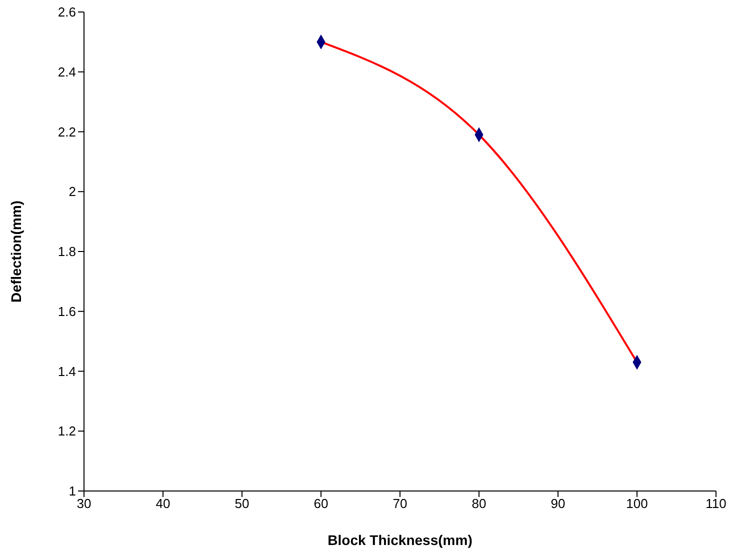  Describe the element at coordinates (637, 504) in the screenshot. I see `x-tick-label: 100` at that location.